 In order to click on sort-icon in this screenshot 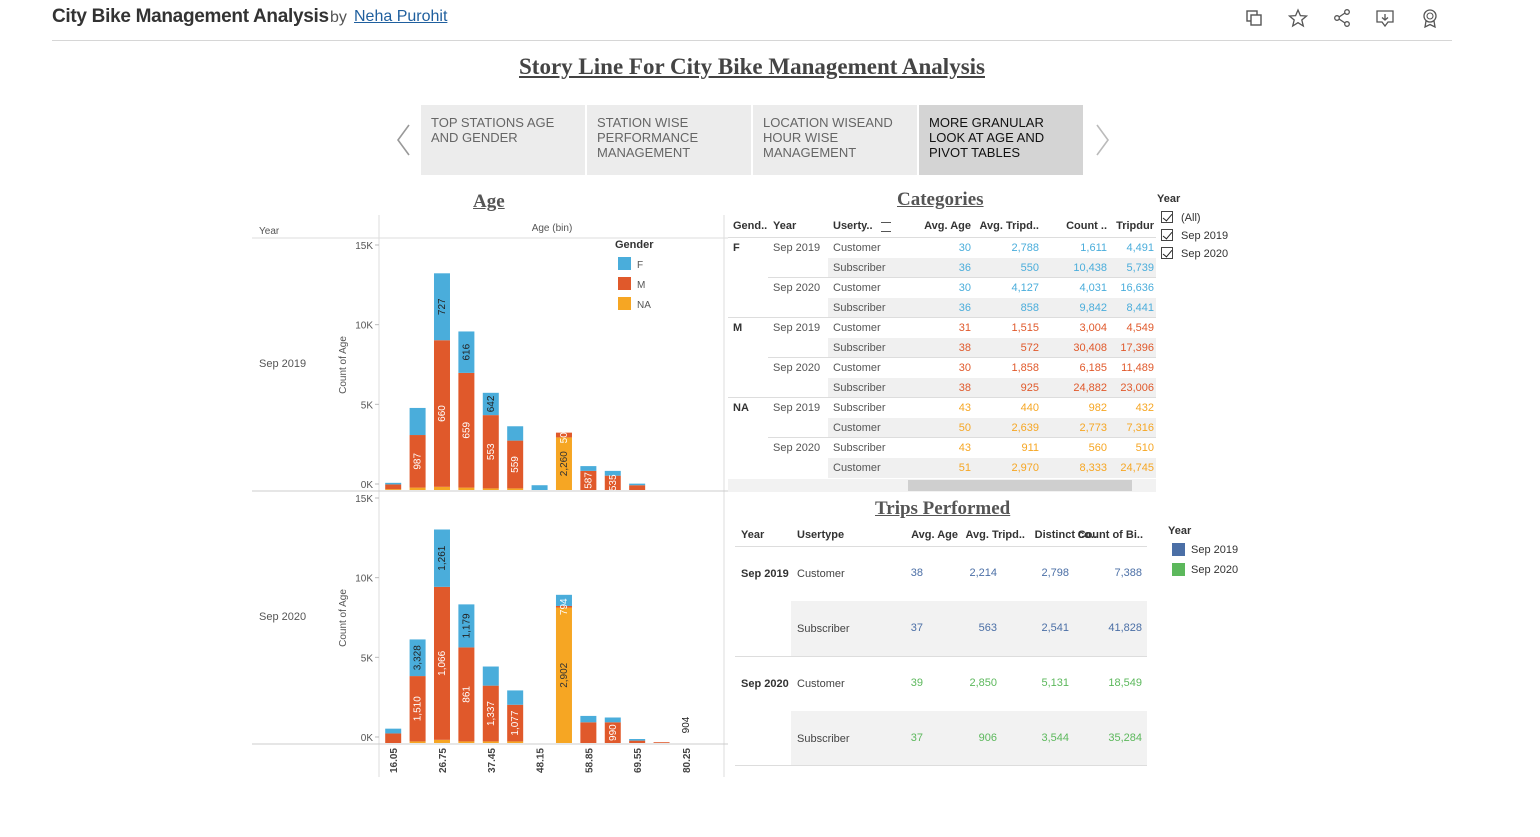, I will do `click(886, 227)`.